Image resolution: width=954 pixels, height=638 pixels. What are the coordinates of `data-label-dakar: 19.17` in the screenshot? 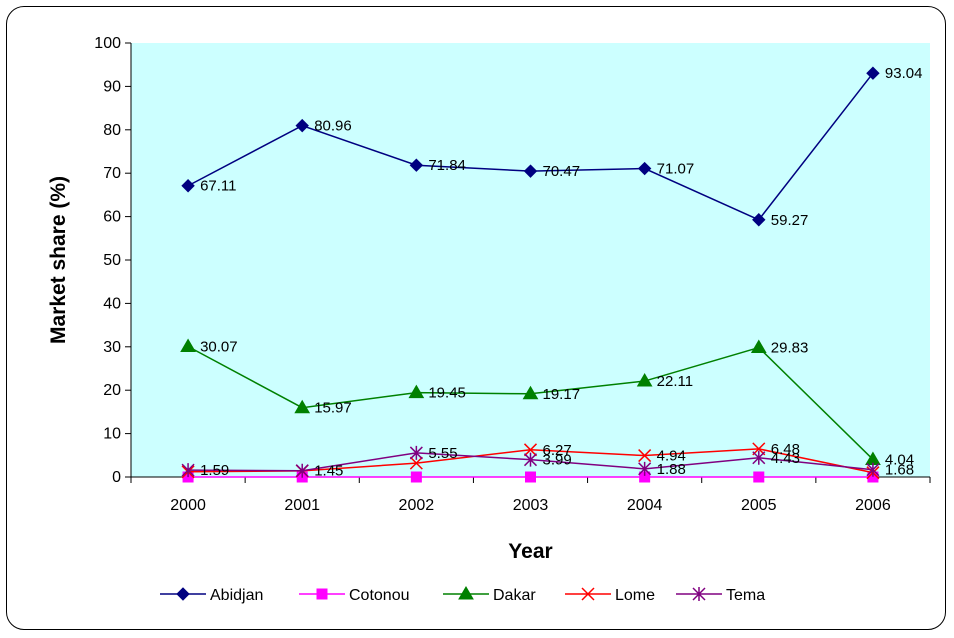 It's located at (562, 394).